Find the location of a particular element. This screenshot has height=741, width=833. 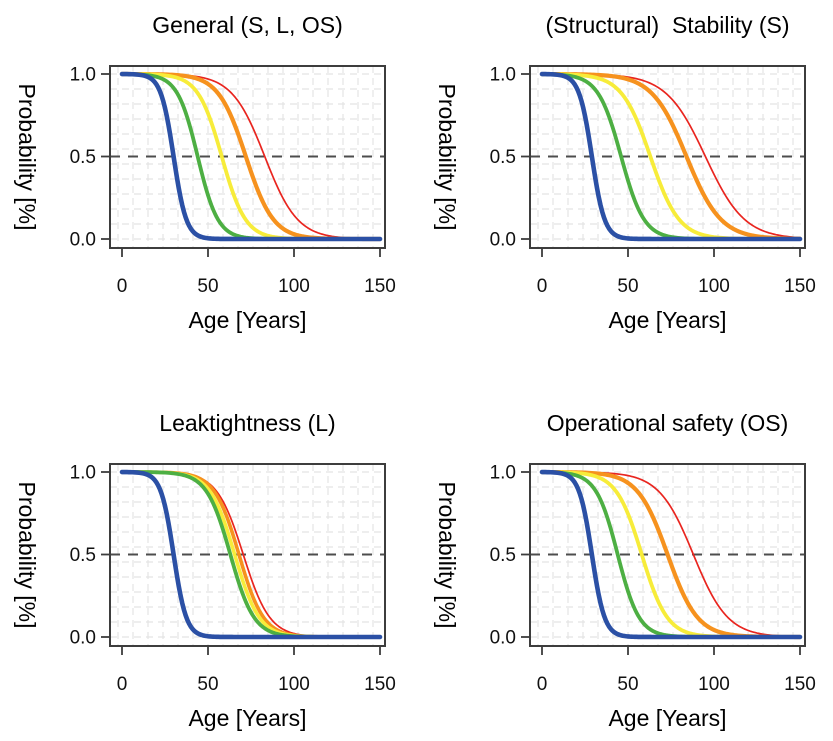

panel-title: Leaktightness (L) is located at coordinates (247, 423).